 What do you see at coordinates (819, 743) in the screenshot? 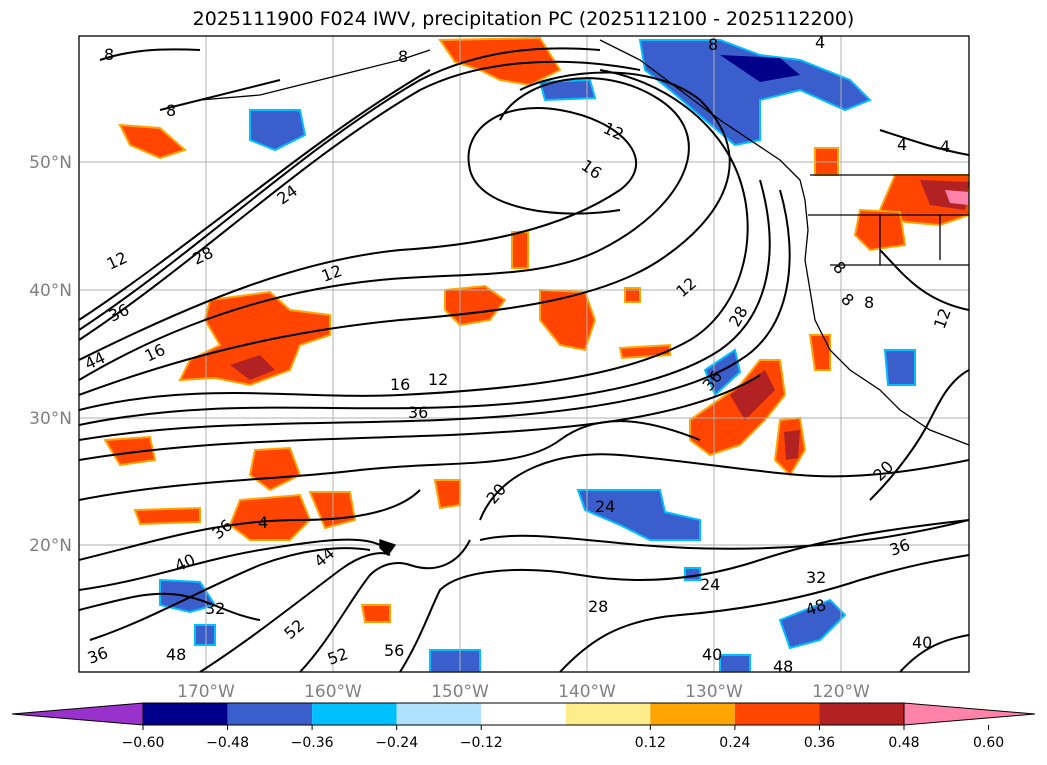
I see `colorbar-tick-label: 0.36` at bounding box center [819, 743].